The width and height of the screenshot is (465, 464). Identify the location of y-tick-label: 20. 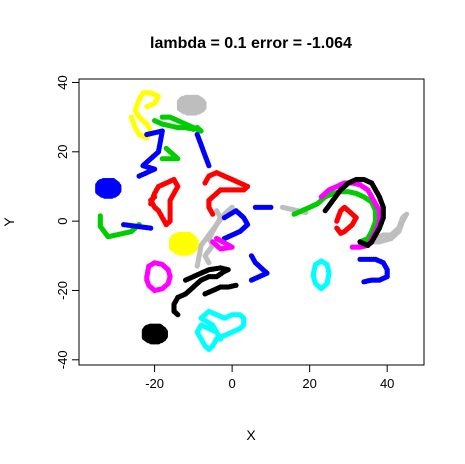
(62, 152).